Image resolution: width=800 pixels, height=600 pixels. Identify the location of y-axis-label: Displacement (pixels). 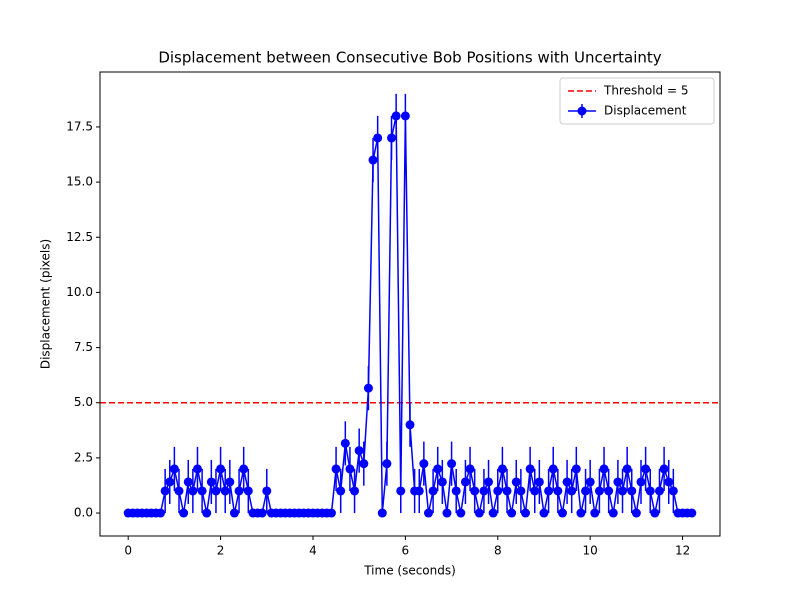
(46, 304).